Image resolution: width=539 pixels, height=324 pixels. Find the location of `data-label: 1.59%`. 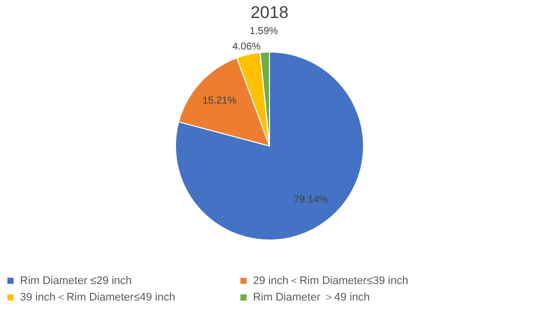

data-label: 1.59% is located at coordinates (264, 32).